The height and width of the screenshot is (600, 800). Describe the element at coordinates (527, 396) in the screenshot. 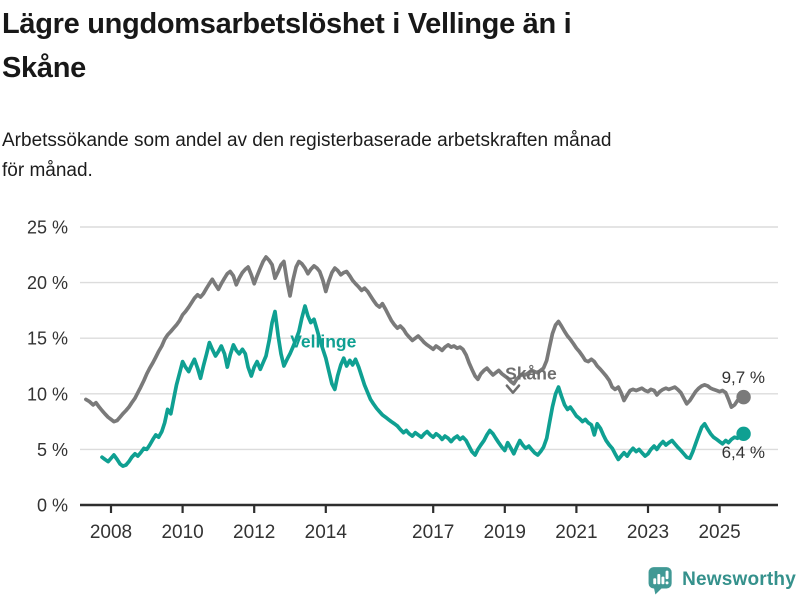

I see `annotations: 9,7 % 6,4 % Vellinge Skåne` at that location.